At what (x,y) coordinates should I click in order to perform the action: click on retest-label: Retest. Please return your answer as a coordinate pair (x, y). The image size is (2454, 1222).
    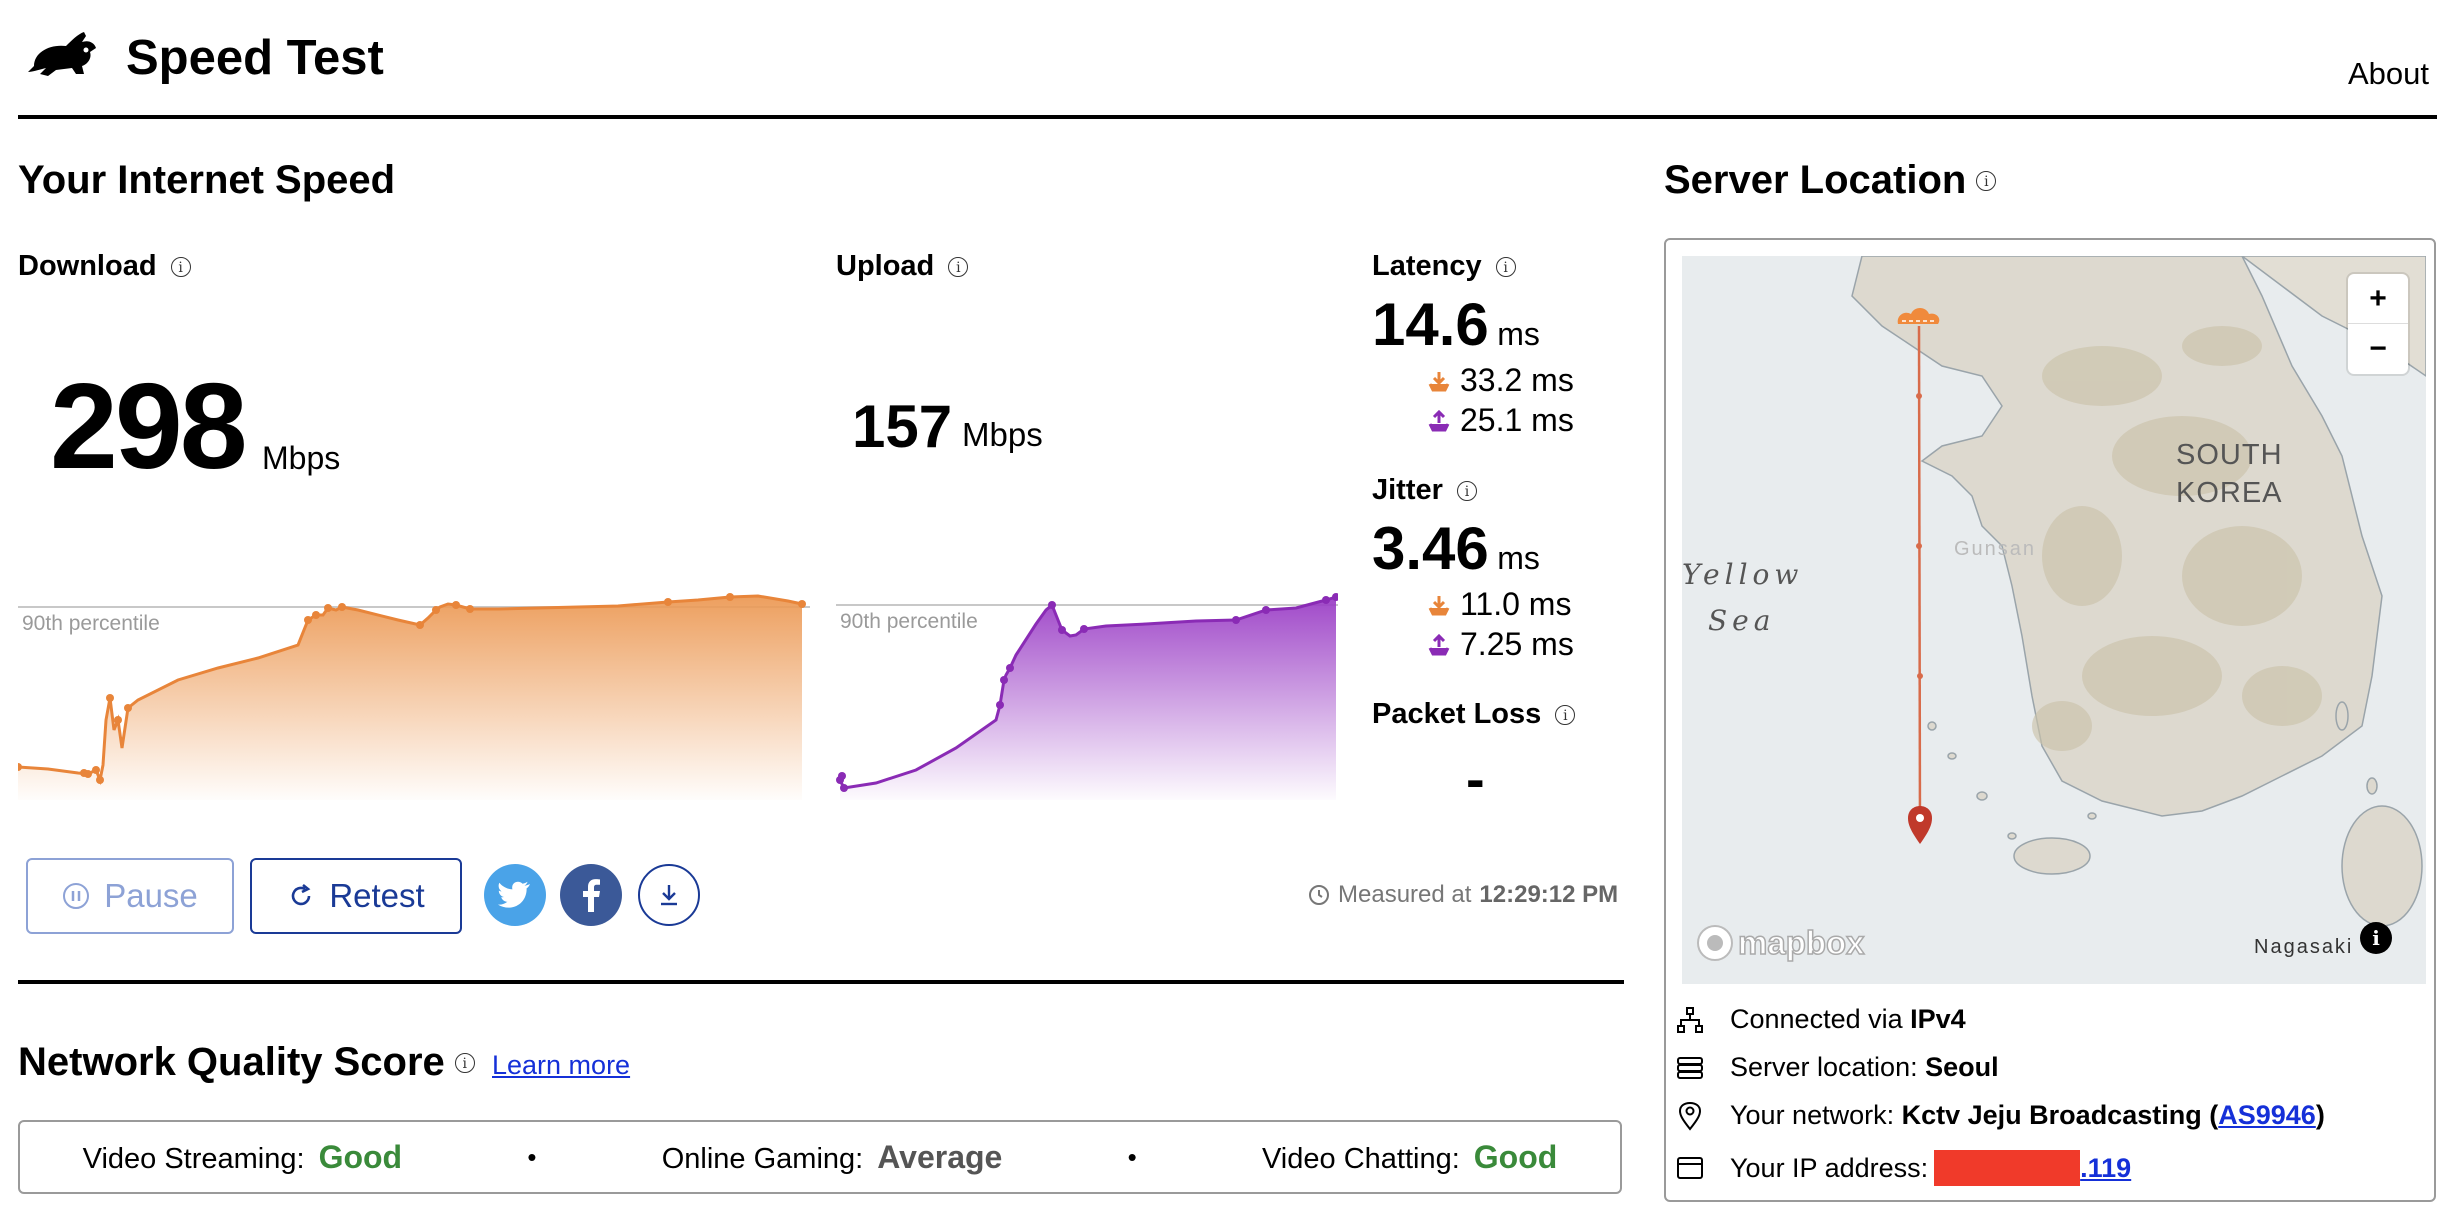
    Looking at the image, I should click on (377, 895).